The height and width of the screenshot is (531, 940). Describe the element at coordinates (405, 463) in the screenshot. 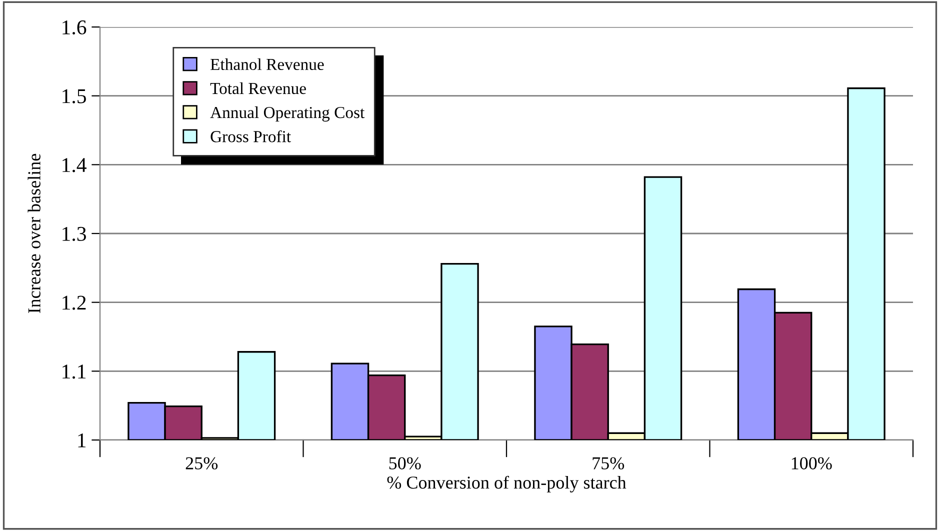

I see `x-tick-label: 50%` at that location.